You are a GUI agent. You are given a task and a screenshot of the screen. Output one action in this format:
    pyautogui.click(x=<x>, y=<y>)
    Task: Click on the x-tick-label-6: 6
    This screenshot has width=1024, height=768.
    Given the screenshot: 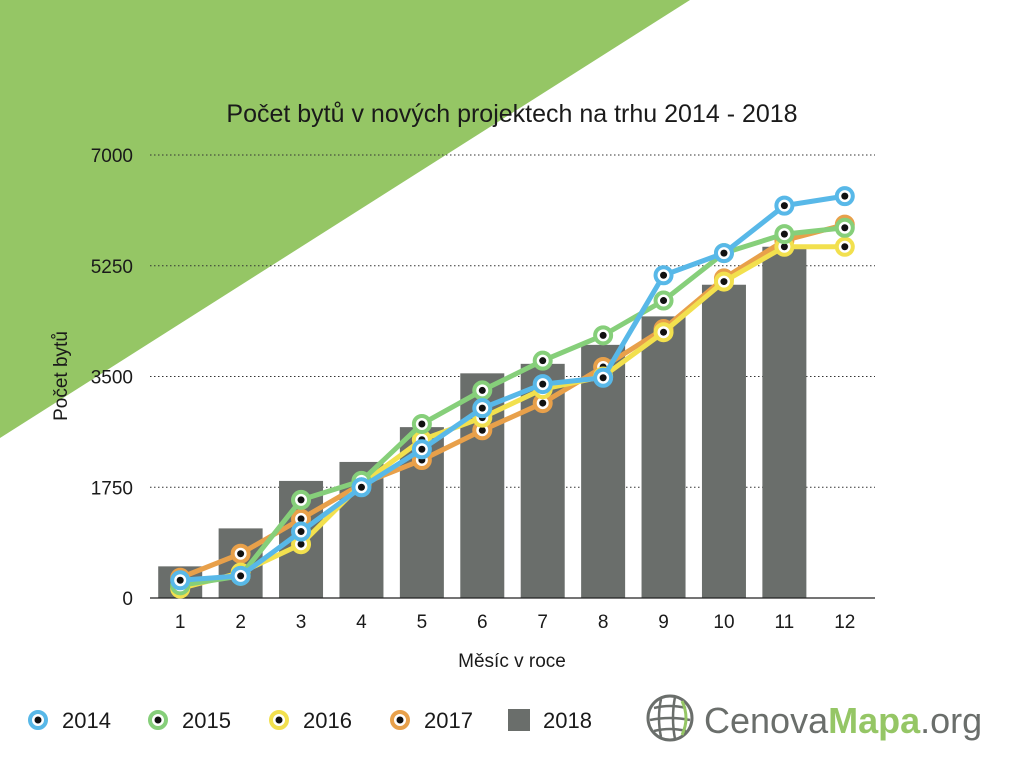 What is the action you would take?
    pyautogui.click(x=482, y=622)
    